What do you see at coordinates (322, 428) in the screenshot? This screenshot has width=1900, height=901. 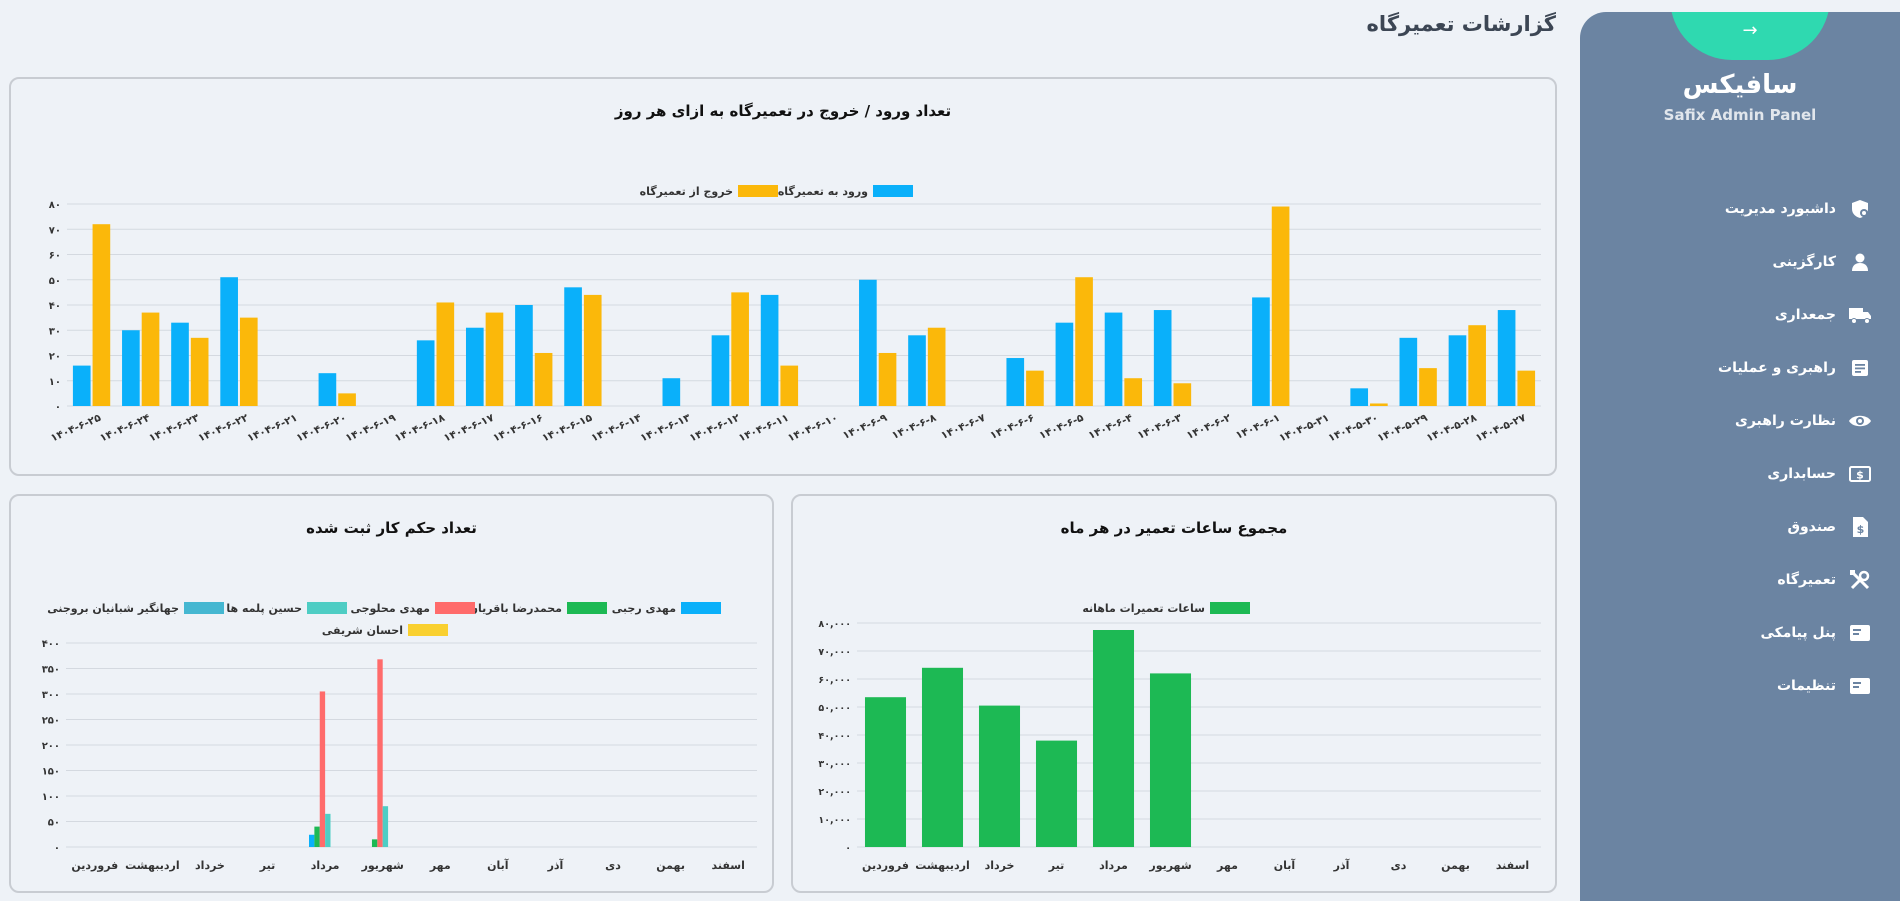 I see `x-tick-label: ۱۴۰۴-۶-۲۰` at bounding box center [322, 428].